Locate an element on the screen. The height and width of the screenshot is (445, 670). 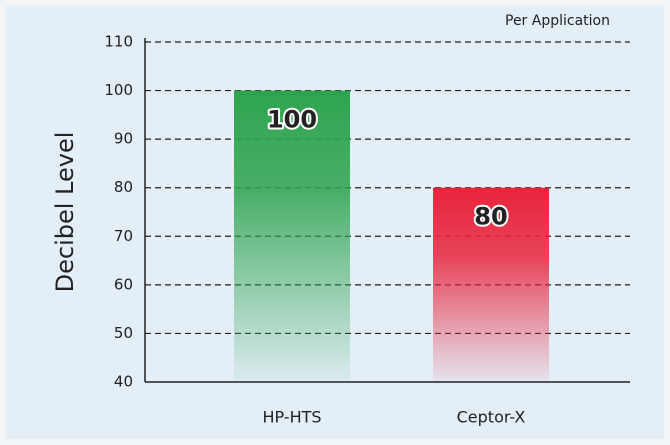
data-label: 100 is located at coordinates (292, 120).